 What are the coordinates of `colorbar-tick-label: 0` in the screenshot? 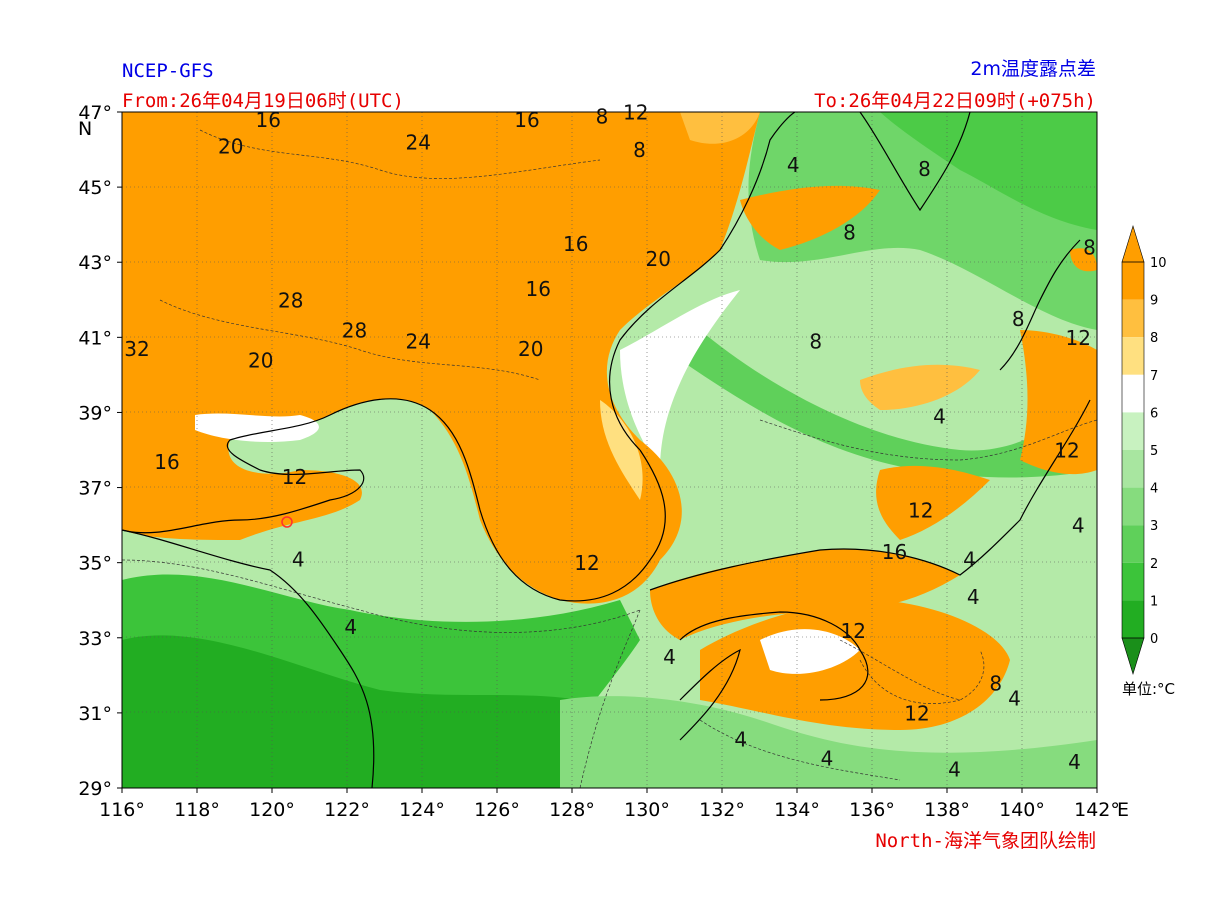 It's located at (1154, 639).